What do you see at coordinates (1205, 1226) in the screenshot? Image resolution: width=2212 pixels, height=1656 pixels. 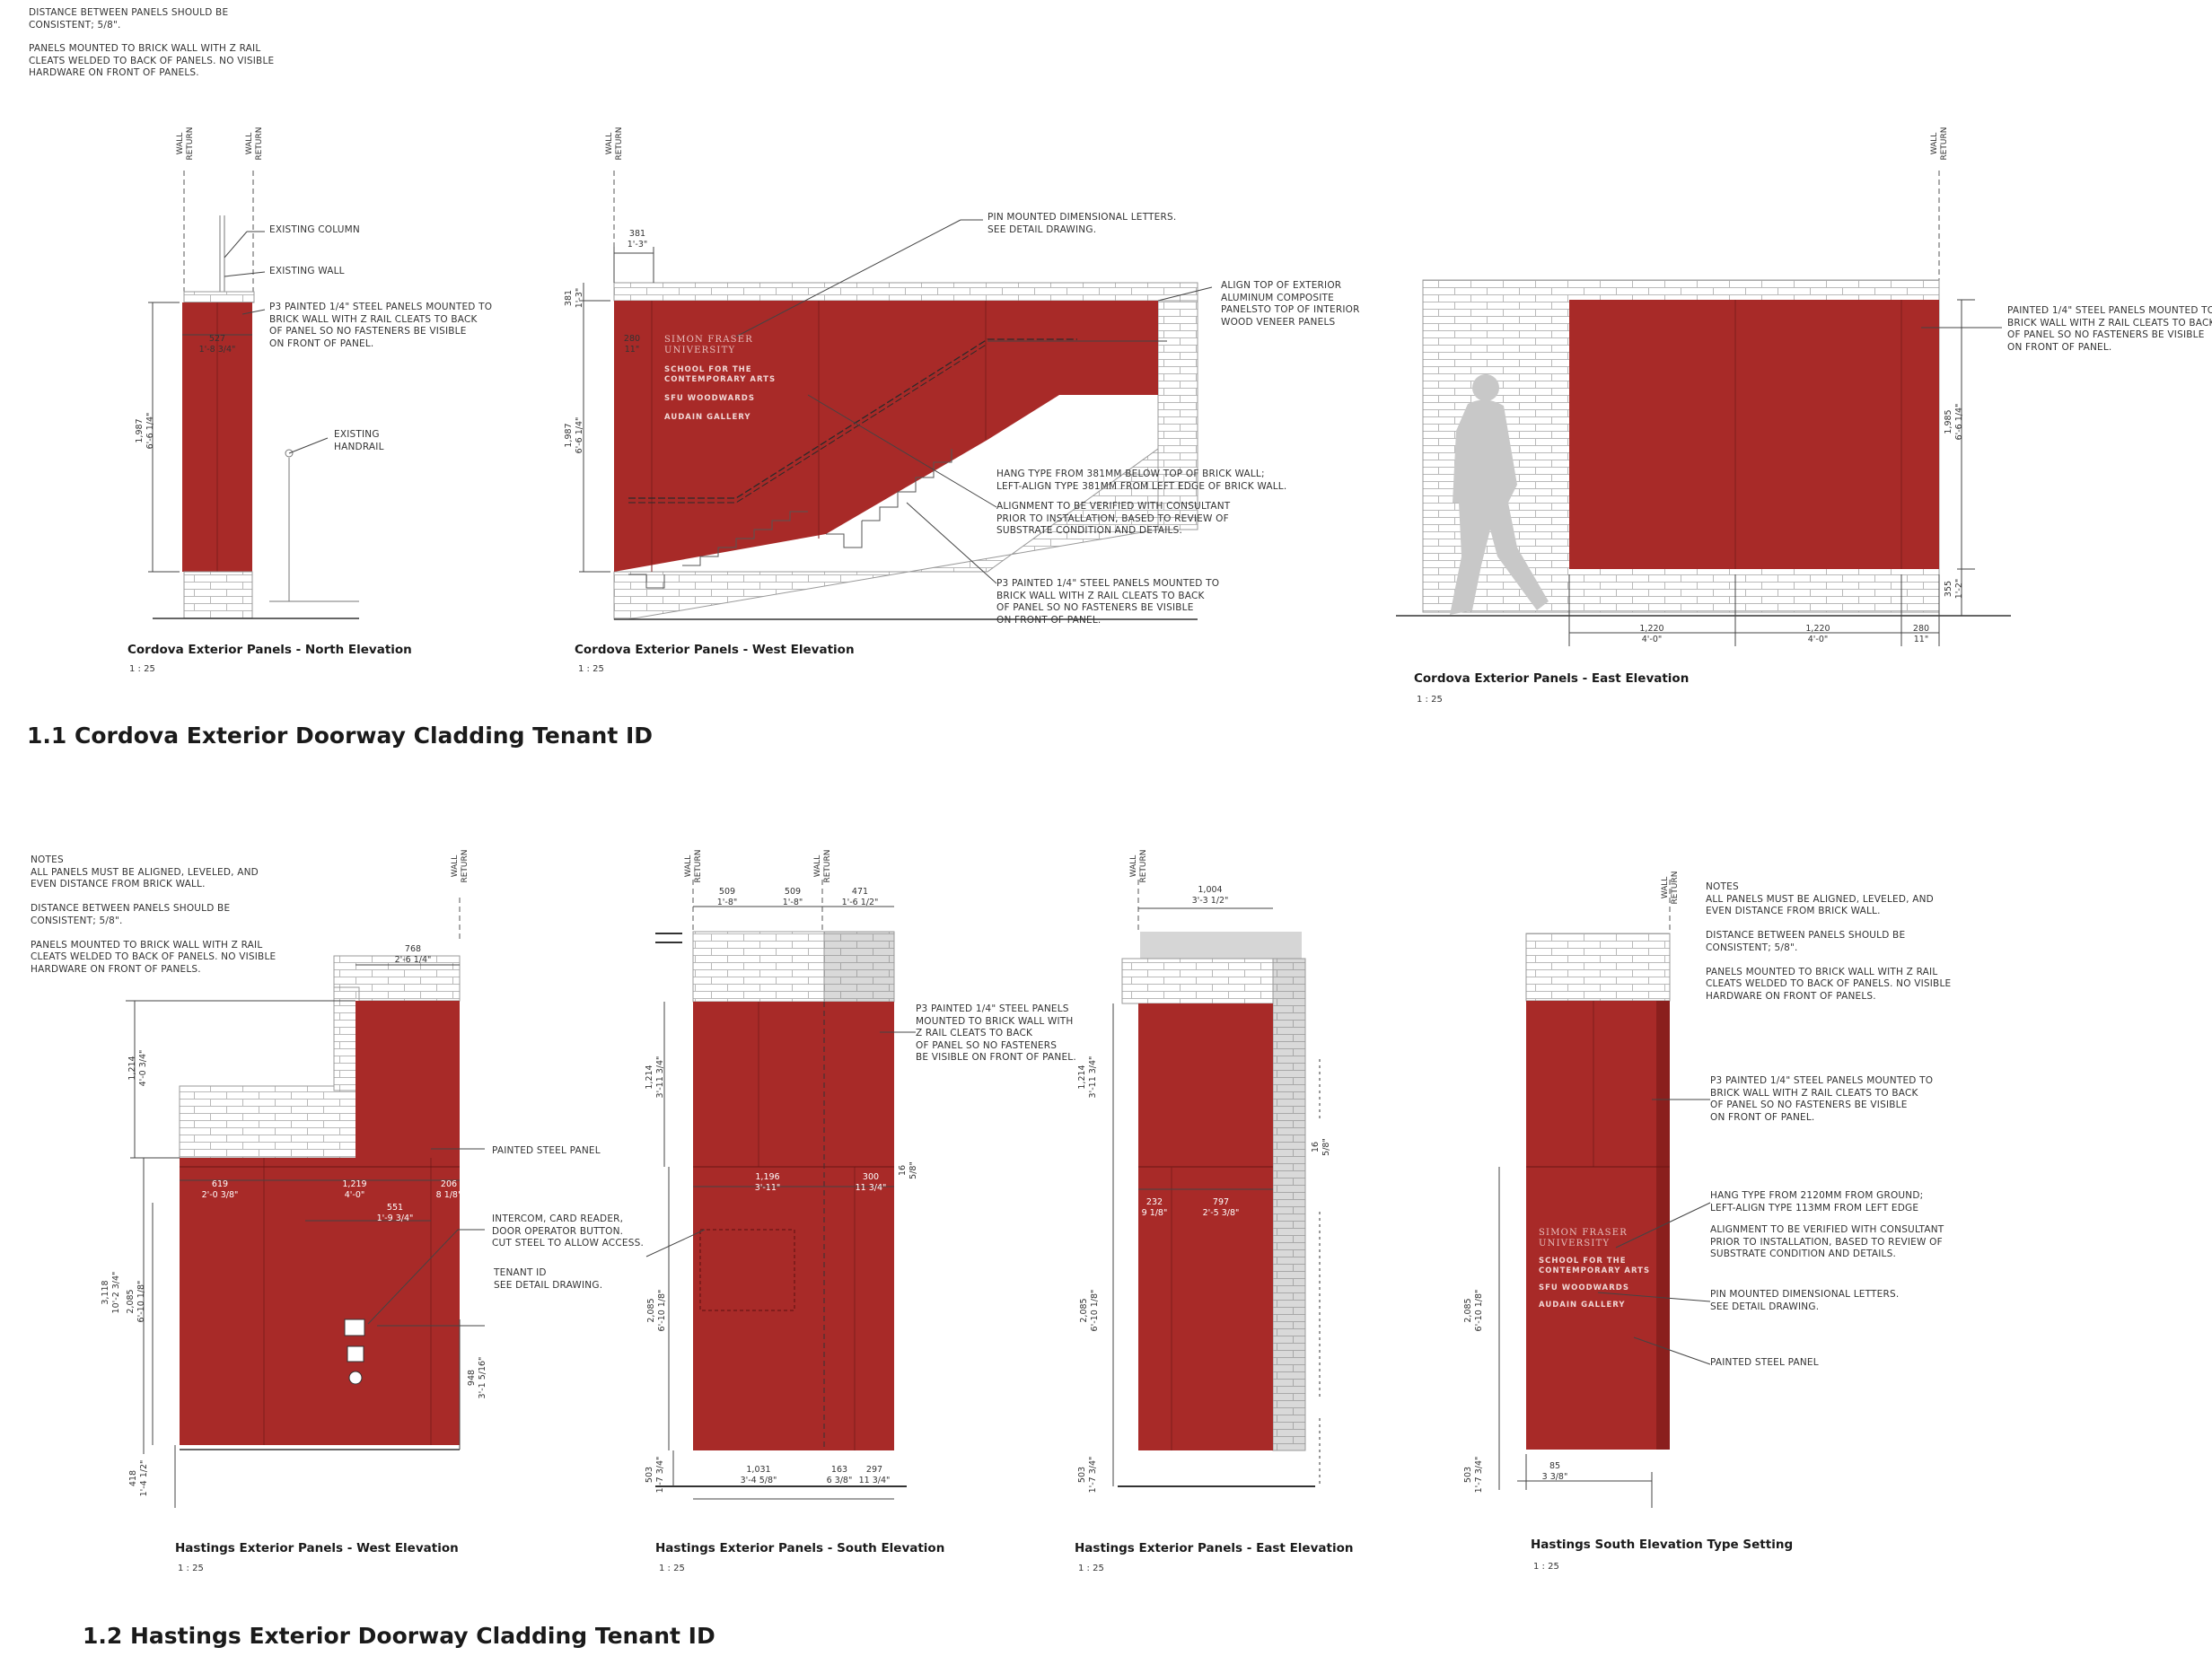 I see `hastings-east-panel` at bounding box center [1205, 1226].